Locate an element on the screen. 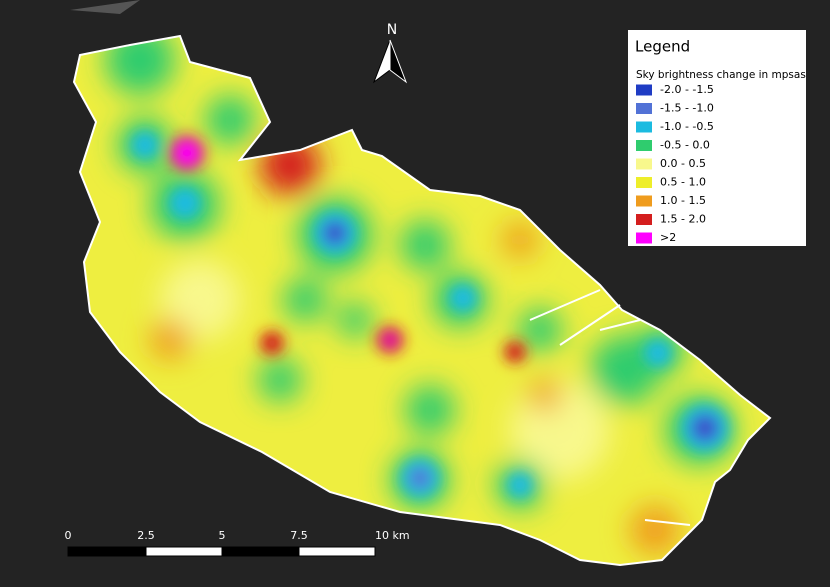 This screenshot has width=830, height=587. north-label: N is located at coordinates (392, 30).